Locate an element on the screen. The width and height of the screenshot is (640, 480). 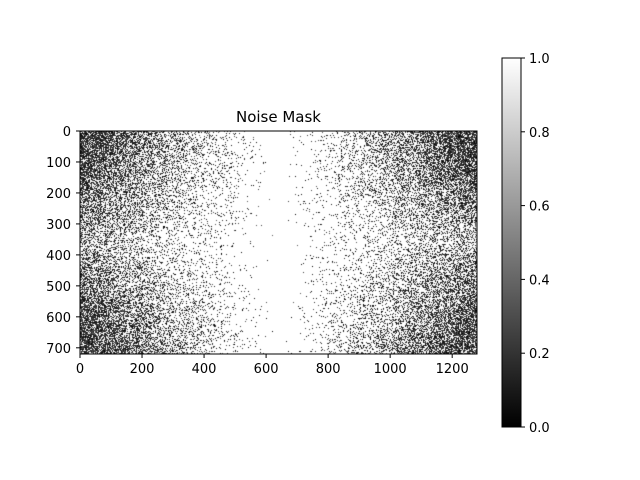
y-tick-label: 400 is located at coordinates (58, 256).